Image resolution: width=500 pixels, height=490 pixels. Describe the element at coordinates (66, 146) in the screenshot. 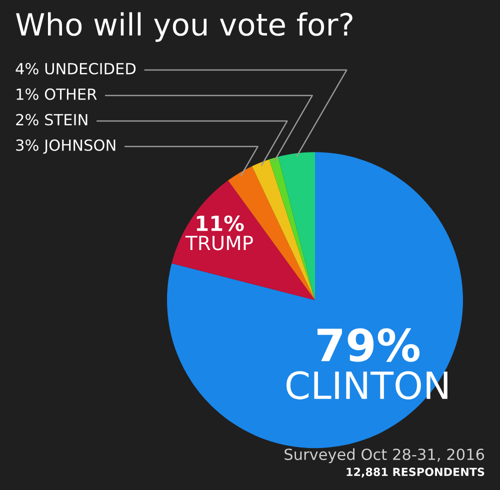

I see `slice-label: 3% JOHNSON` at that location.